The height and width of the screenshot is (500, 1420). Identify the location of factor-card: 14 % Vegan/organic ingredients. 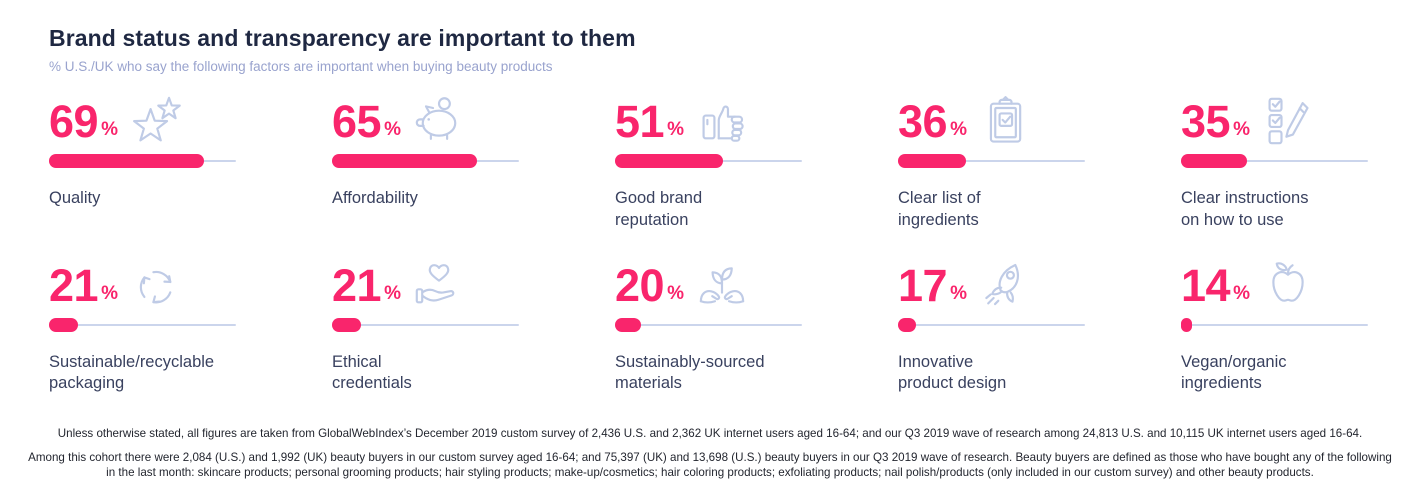
(1274, 326).